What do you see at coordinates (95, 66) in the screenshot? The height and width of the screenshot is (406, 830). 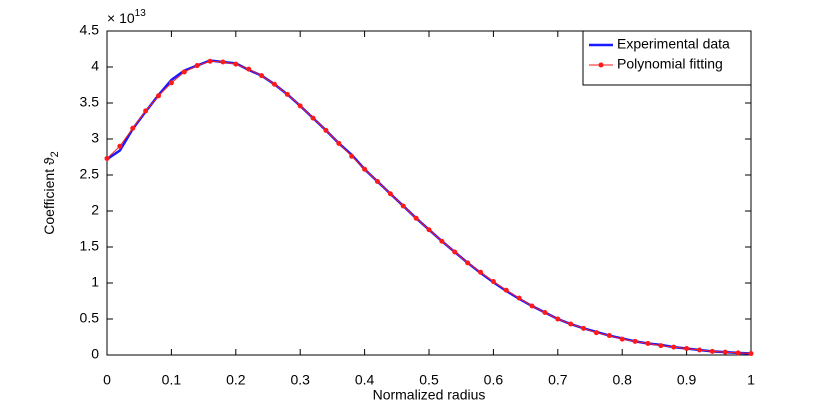 I see `y-tick-label: 4` at bounding box center [95, 66].